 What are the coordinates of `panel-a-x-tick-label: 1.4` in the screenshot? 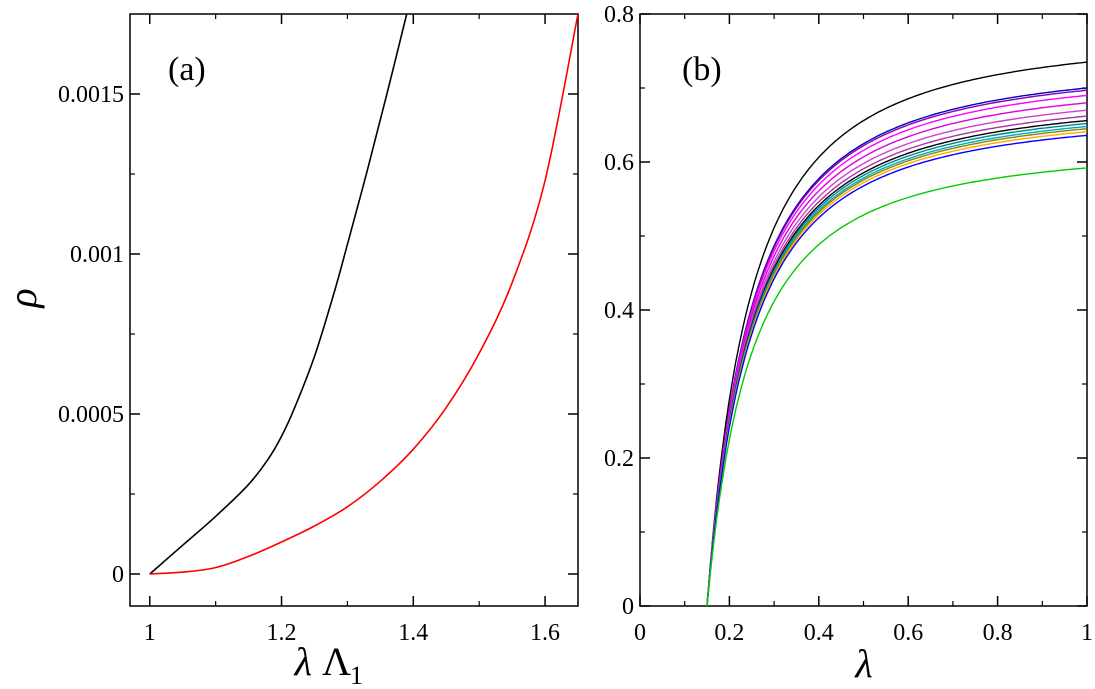 It's located at (413, 633).